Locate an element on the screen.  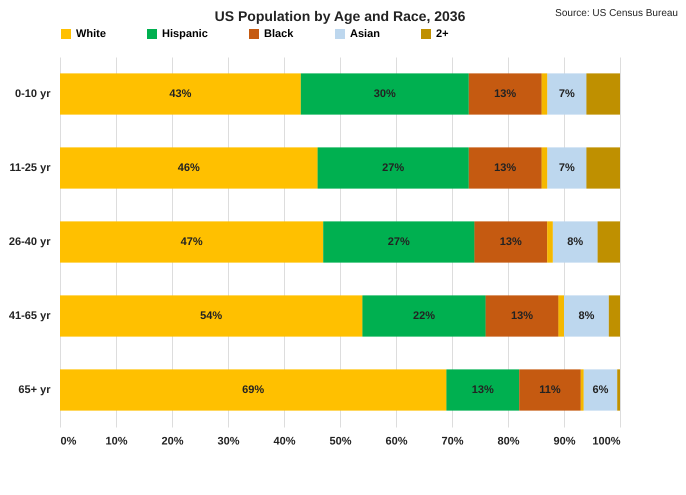
legend-label: Hispanic is located at coordinates (185, 34).